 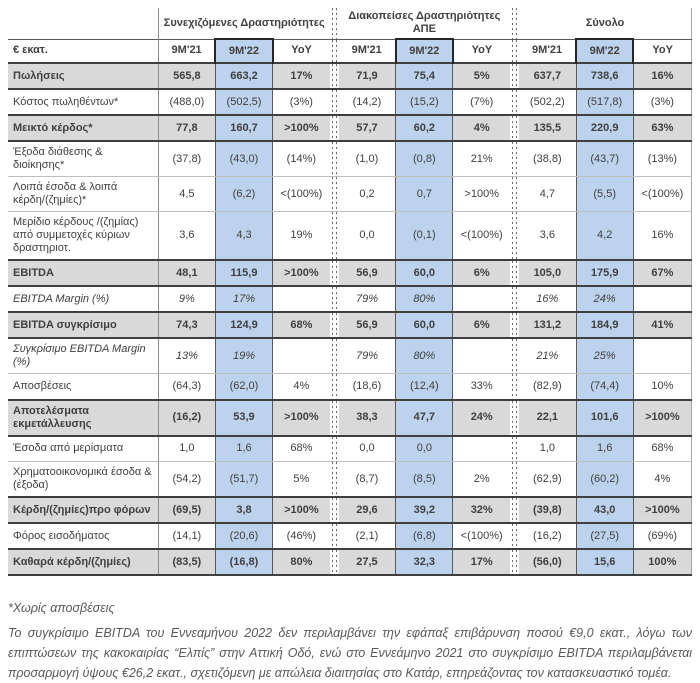 What do you see at coordinates (424, 128) in the screenshot?
I see `value-9m22: 60,2` at bounding box center [424, 128].